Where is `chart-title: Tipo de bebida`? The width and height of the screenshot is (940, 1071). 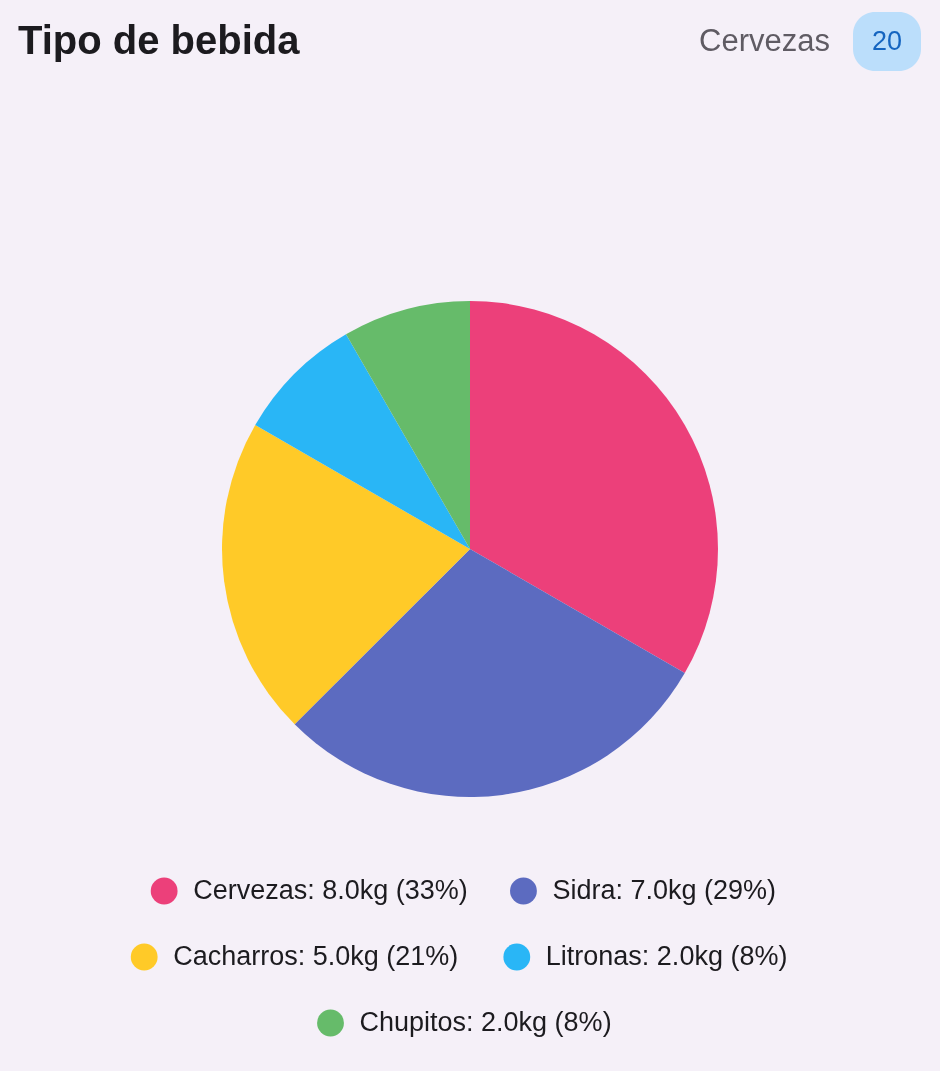
chart-title: Tipo de bebida is located at coordinates (159, 40).